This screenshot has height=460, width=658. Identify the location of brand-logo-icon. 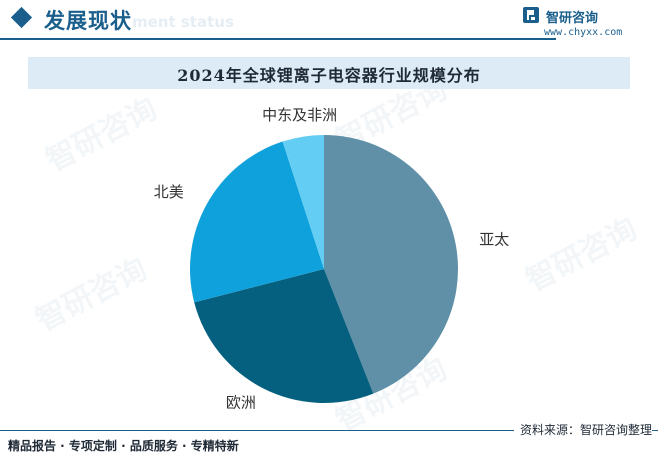
(531, 15).